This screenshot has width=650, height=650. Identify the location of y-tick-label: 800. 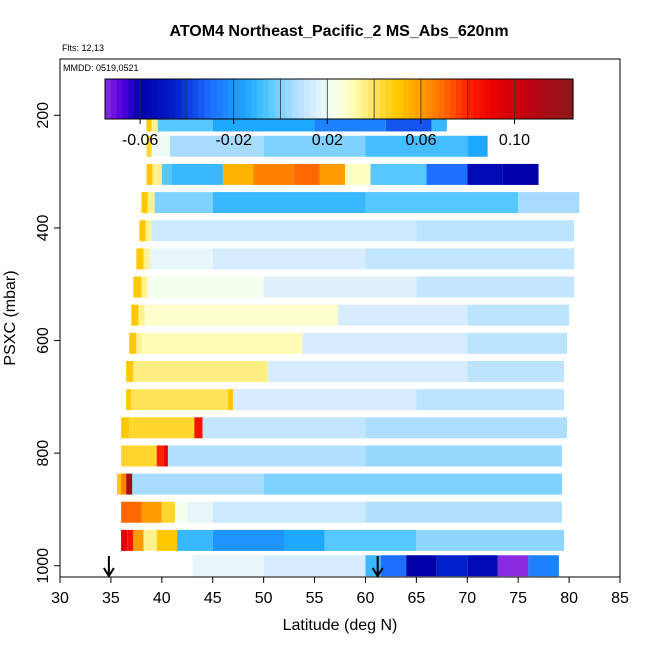
(43, 453).